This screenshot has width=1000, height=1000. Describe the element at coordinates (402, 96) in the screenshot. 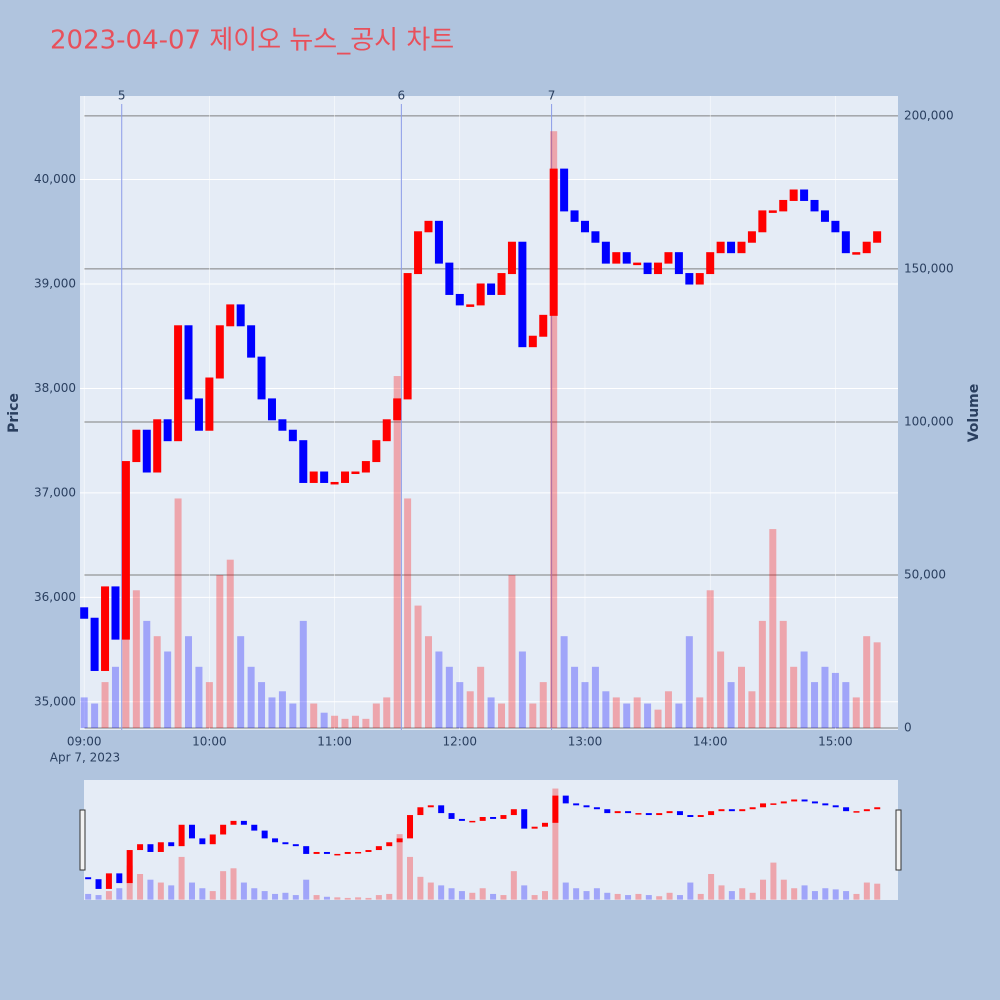

I see `event-label: 6` at that location.